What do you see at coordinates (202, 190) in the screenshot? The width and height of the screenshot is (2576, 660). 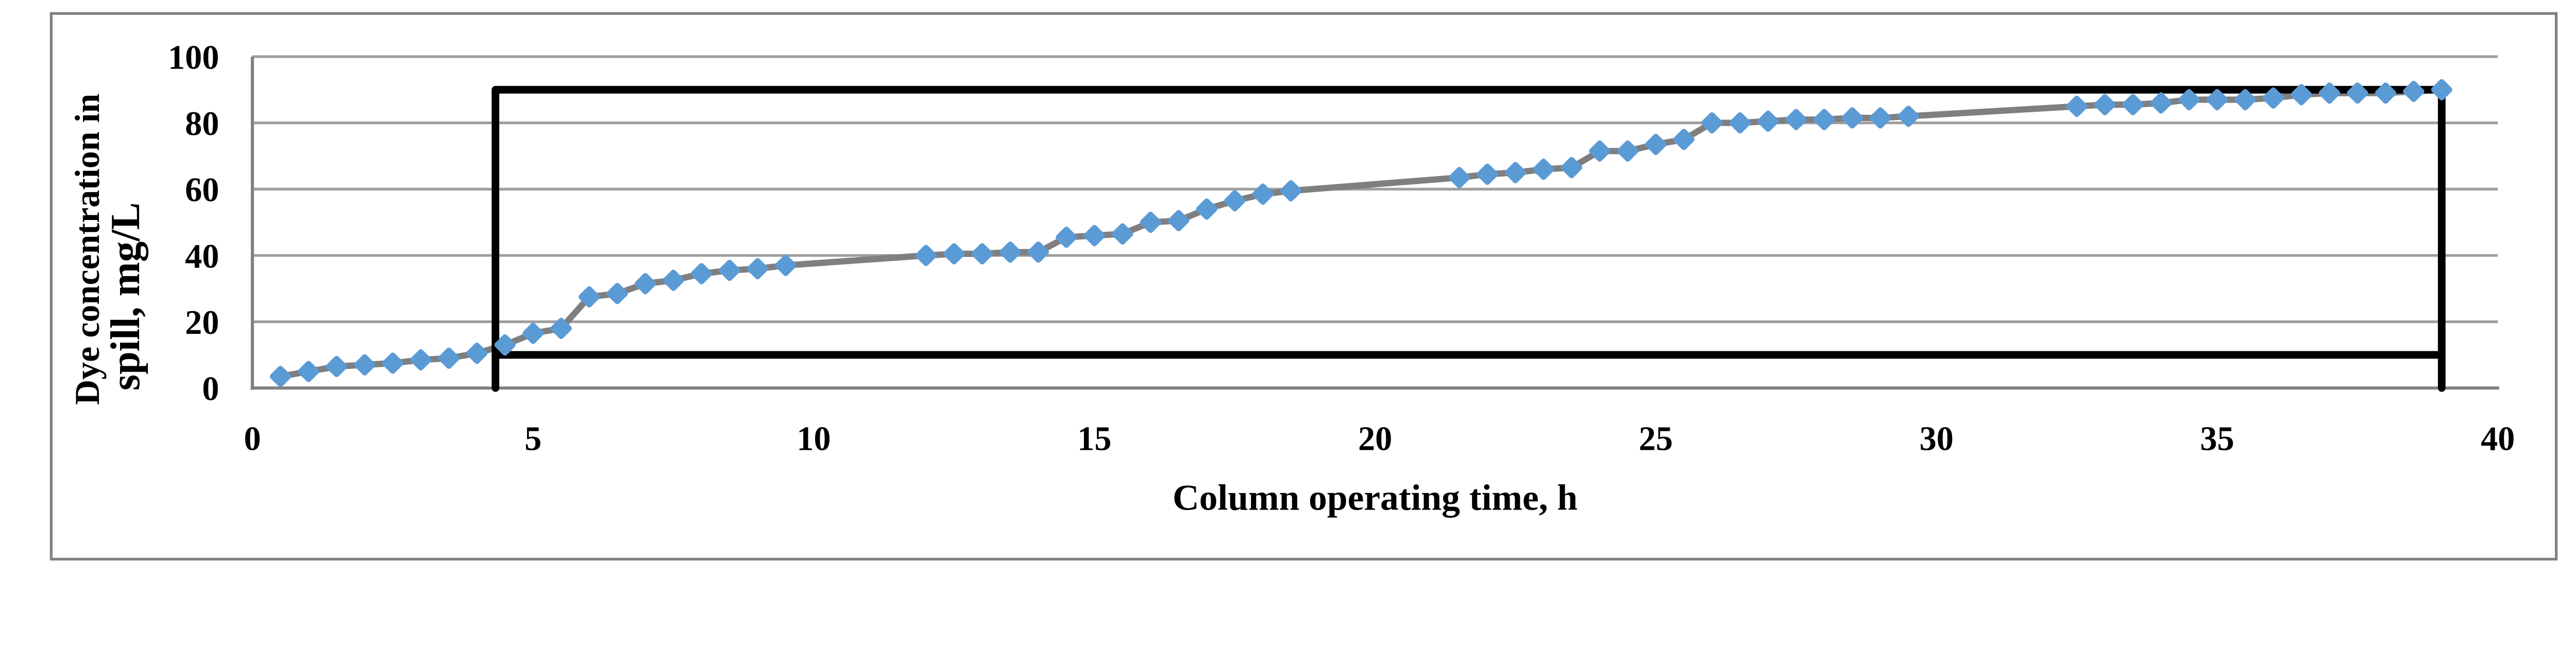 I see `y-tick-label: 60` at bounding box center [202, 190].